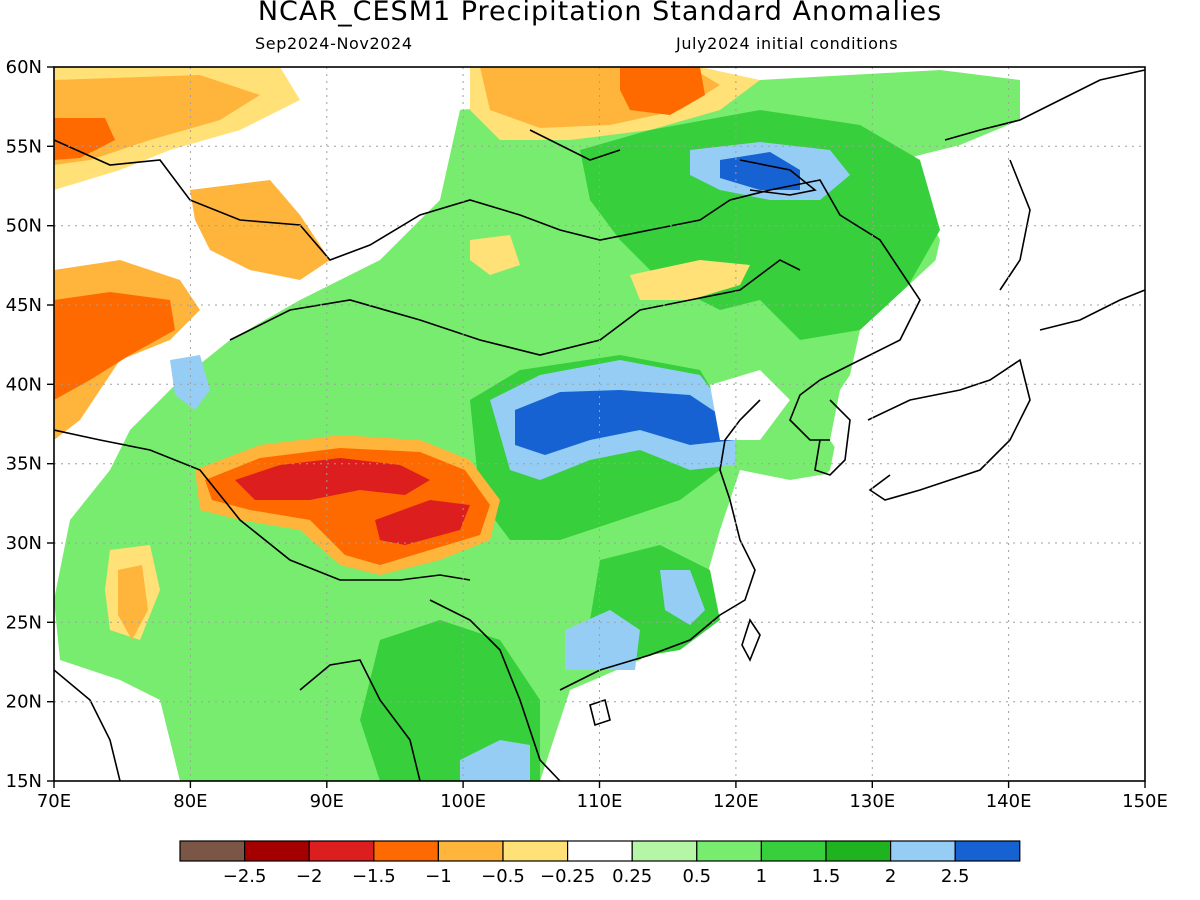 The height and width of the screenshot is (900, 1200). Describe the element at coordinates (374, 876) in the screenshot. I see `colorbar-label: −1.5` at that location.